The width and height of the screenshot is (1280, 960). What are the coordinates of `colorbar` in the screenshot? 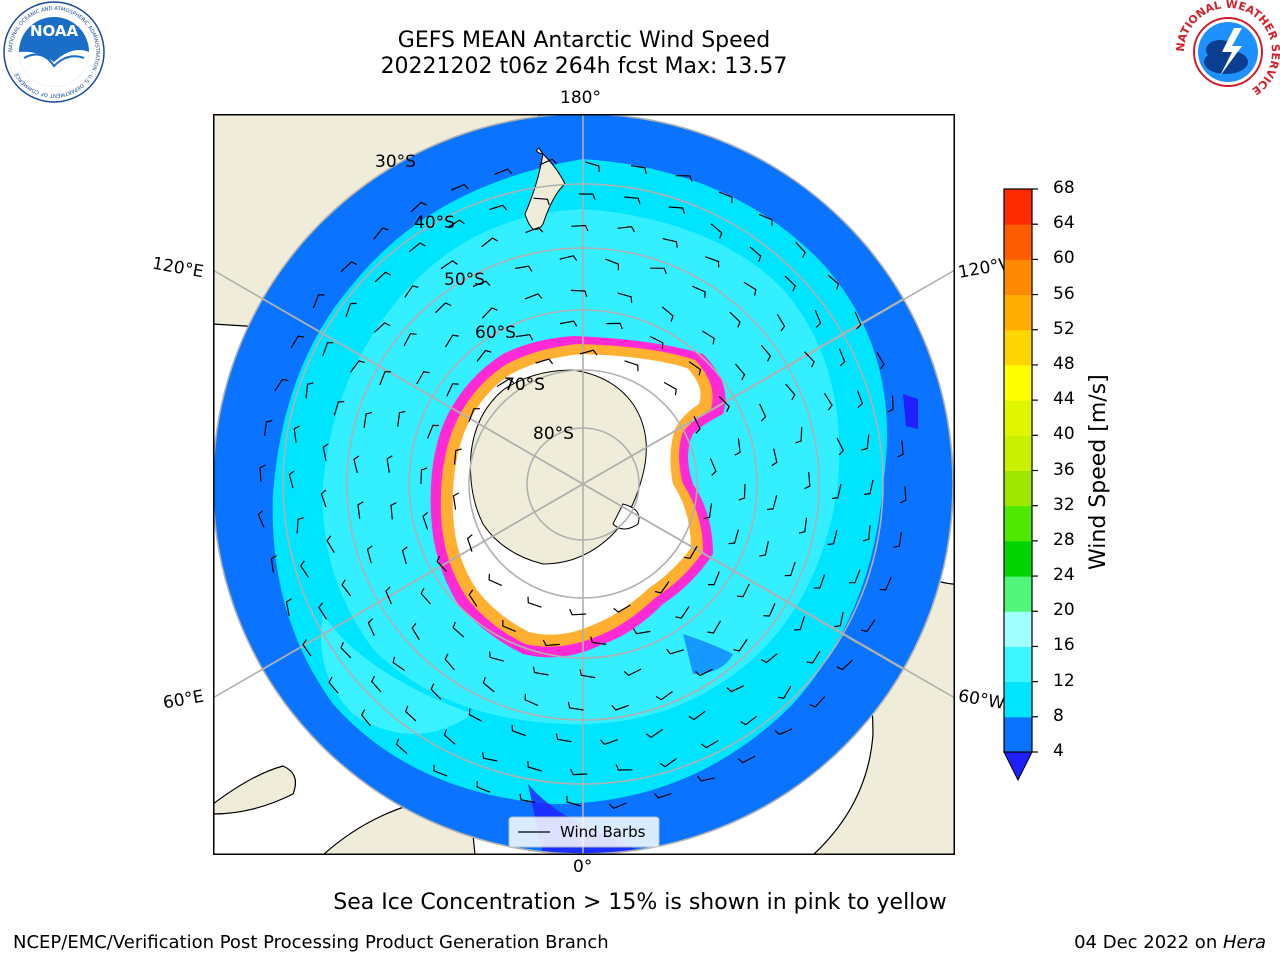 It's located at (1020, 485).